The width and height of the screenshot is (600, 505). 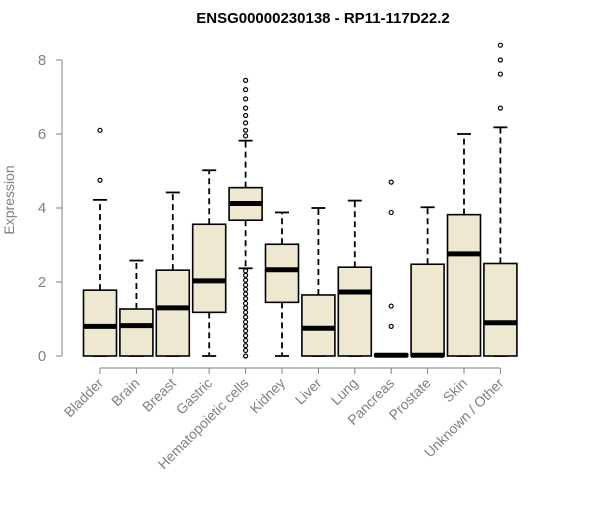 I want to click on x-tick-label: Skin, so click(x=455, y=390).